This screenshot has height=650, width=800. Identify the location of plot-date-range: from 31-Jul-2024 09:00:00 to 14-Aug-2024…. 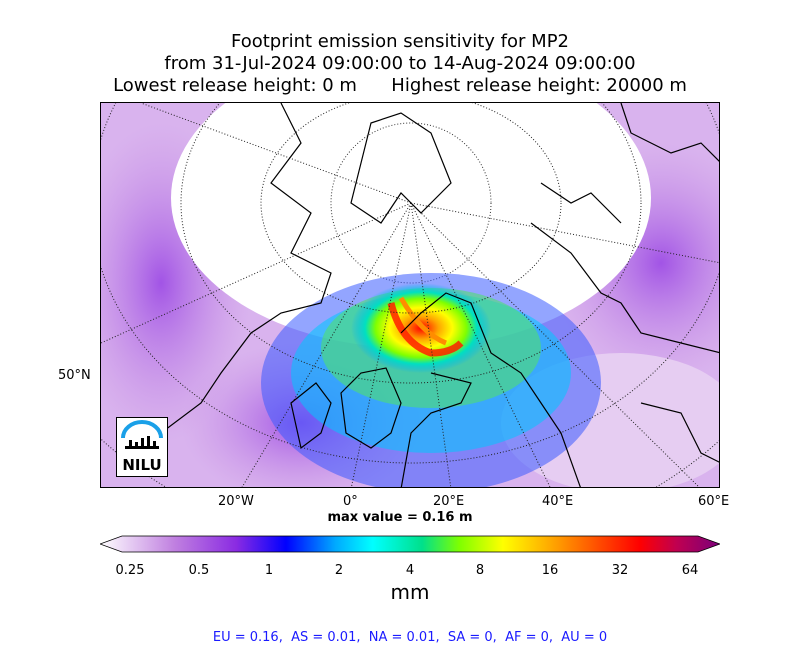
(400, 63).